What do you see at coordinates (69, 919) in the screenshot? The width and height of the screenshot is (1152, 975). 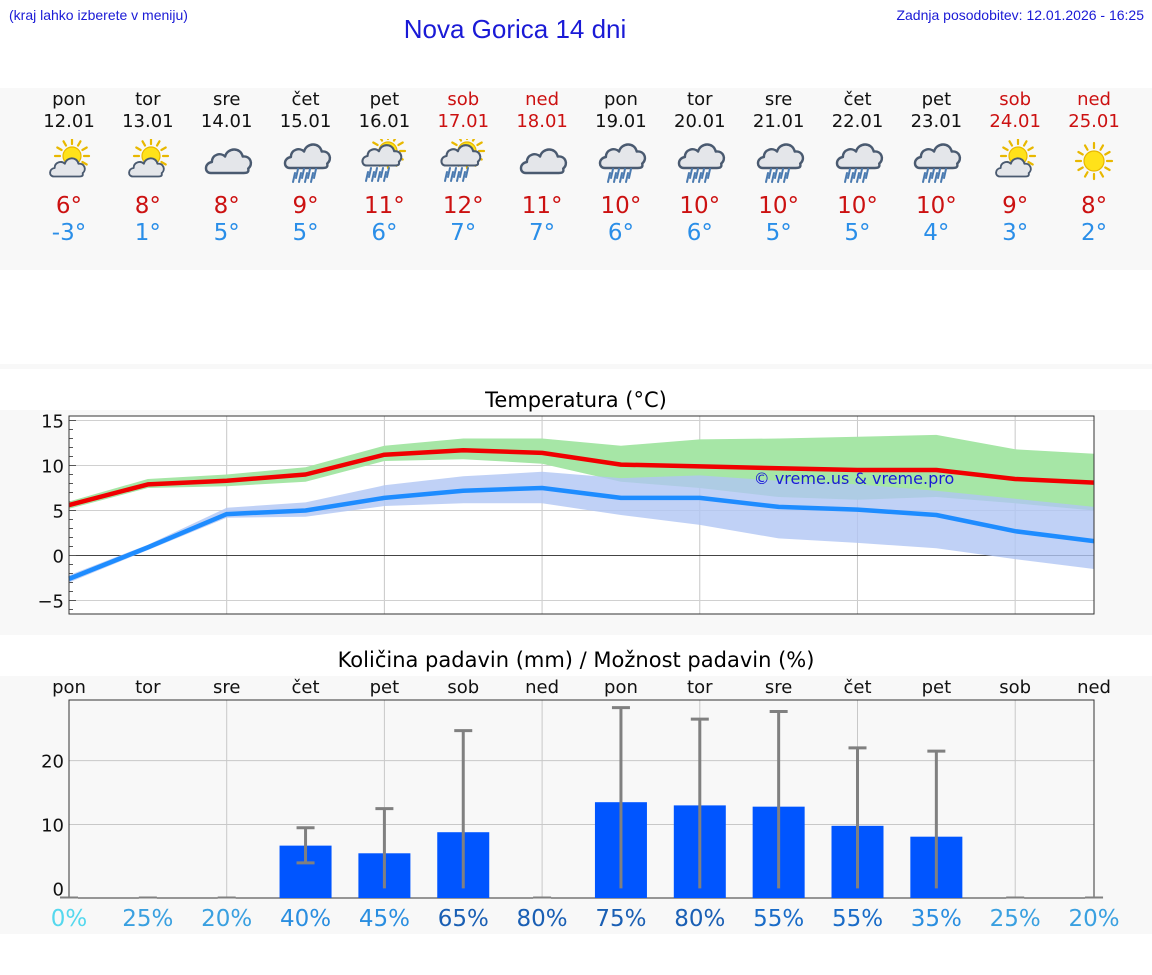 I see `precip-probability: 0%` at bounding box center [69, 919].